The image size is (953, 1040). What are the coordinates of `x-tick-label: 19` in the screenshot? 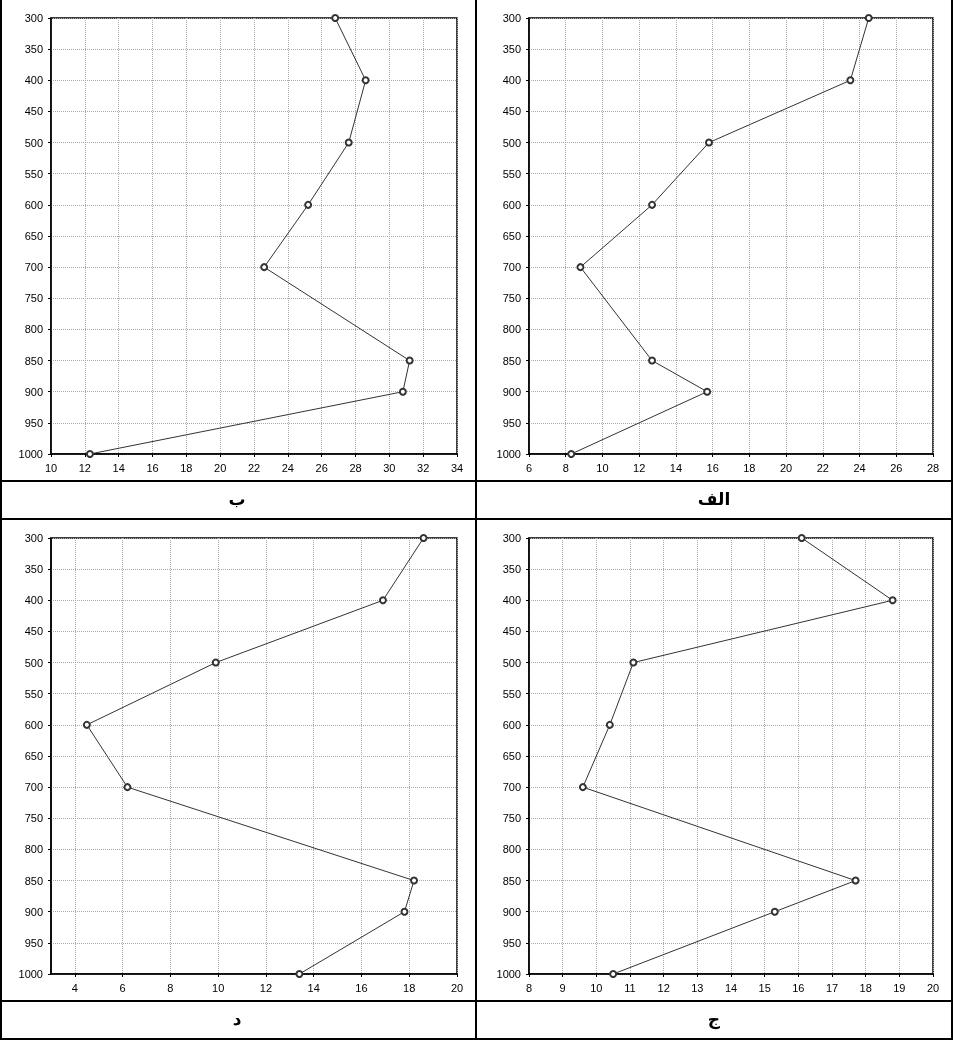 It's located at (899, 987).